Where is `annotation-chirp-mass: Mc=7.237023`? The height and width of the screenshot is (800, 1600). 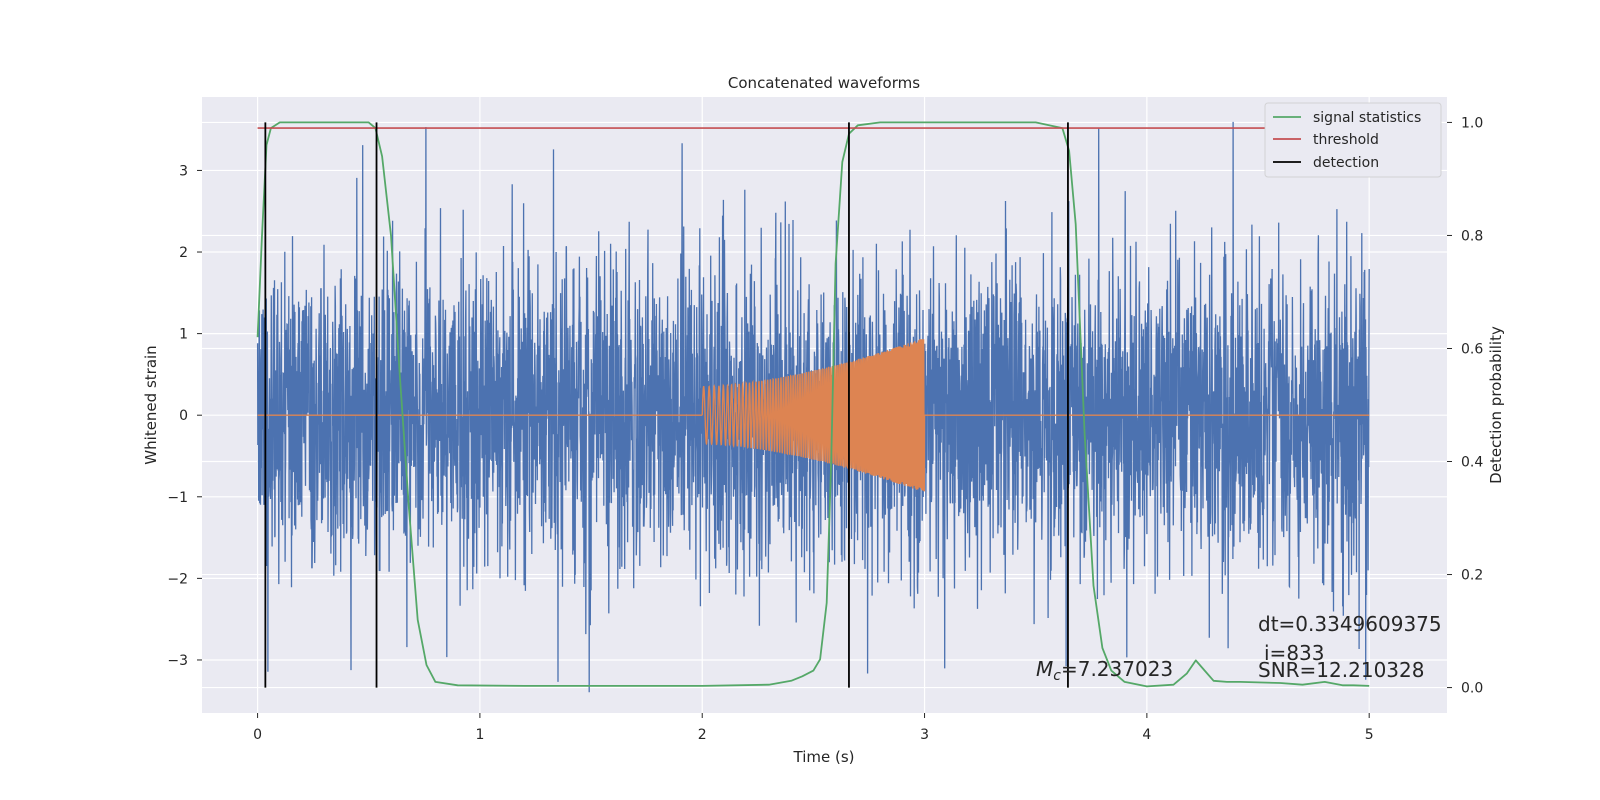 annotation-chirp-mass: Mc=7.237023 is located at coordinates (1104, 670).